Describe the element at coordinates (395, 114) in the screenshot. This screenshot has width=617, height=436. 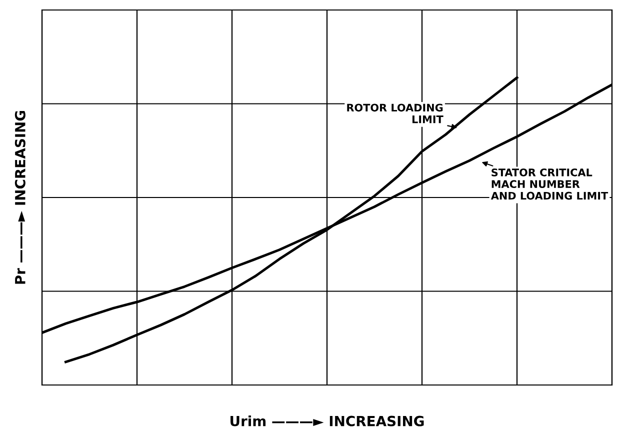
I see `series-label: ROTOR LOADING LIMIT` at that location.